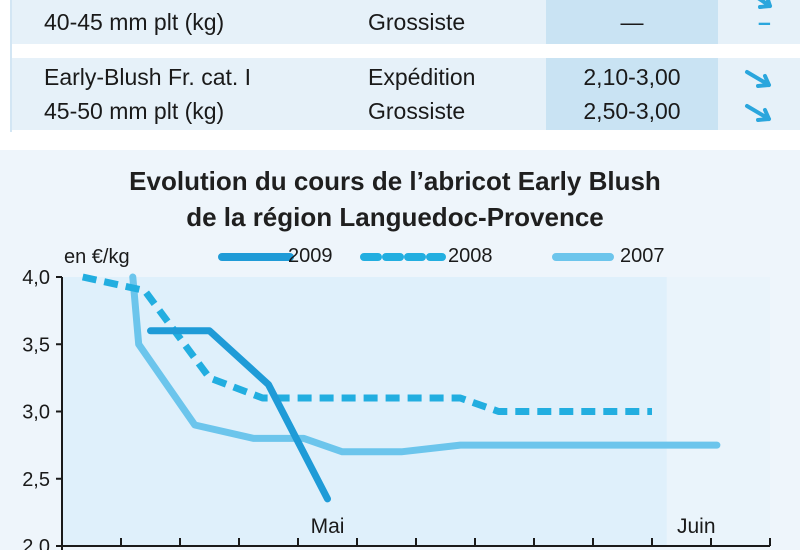 Image resolution: width=800 pixels, height=550 pixels. What do you see at coordinates (632, 77) in the screenshot?
I see `price-cell: 2,10-3,00` at bounding box center [632, 77].